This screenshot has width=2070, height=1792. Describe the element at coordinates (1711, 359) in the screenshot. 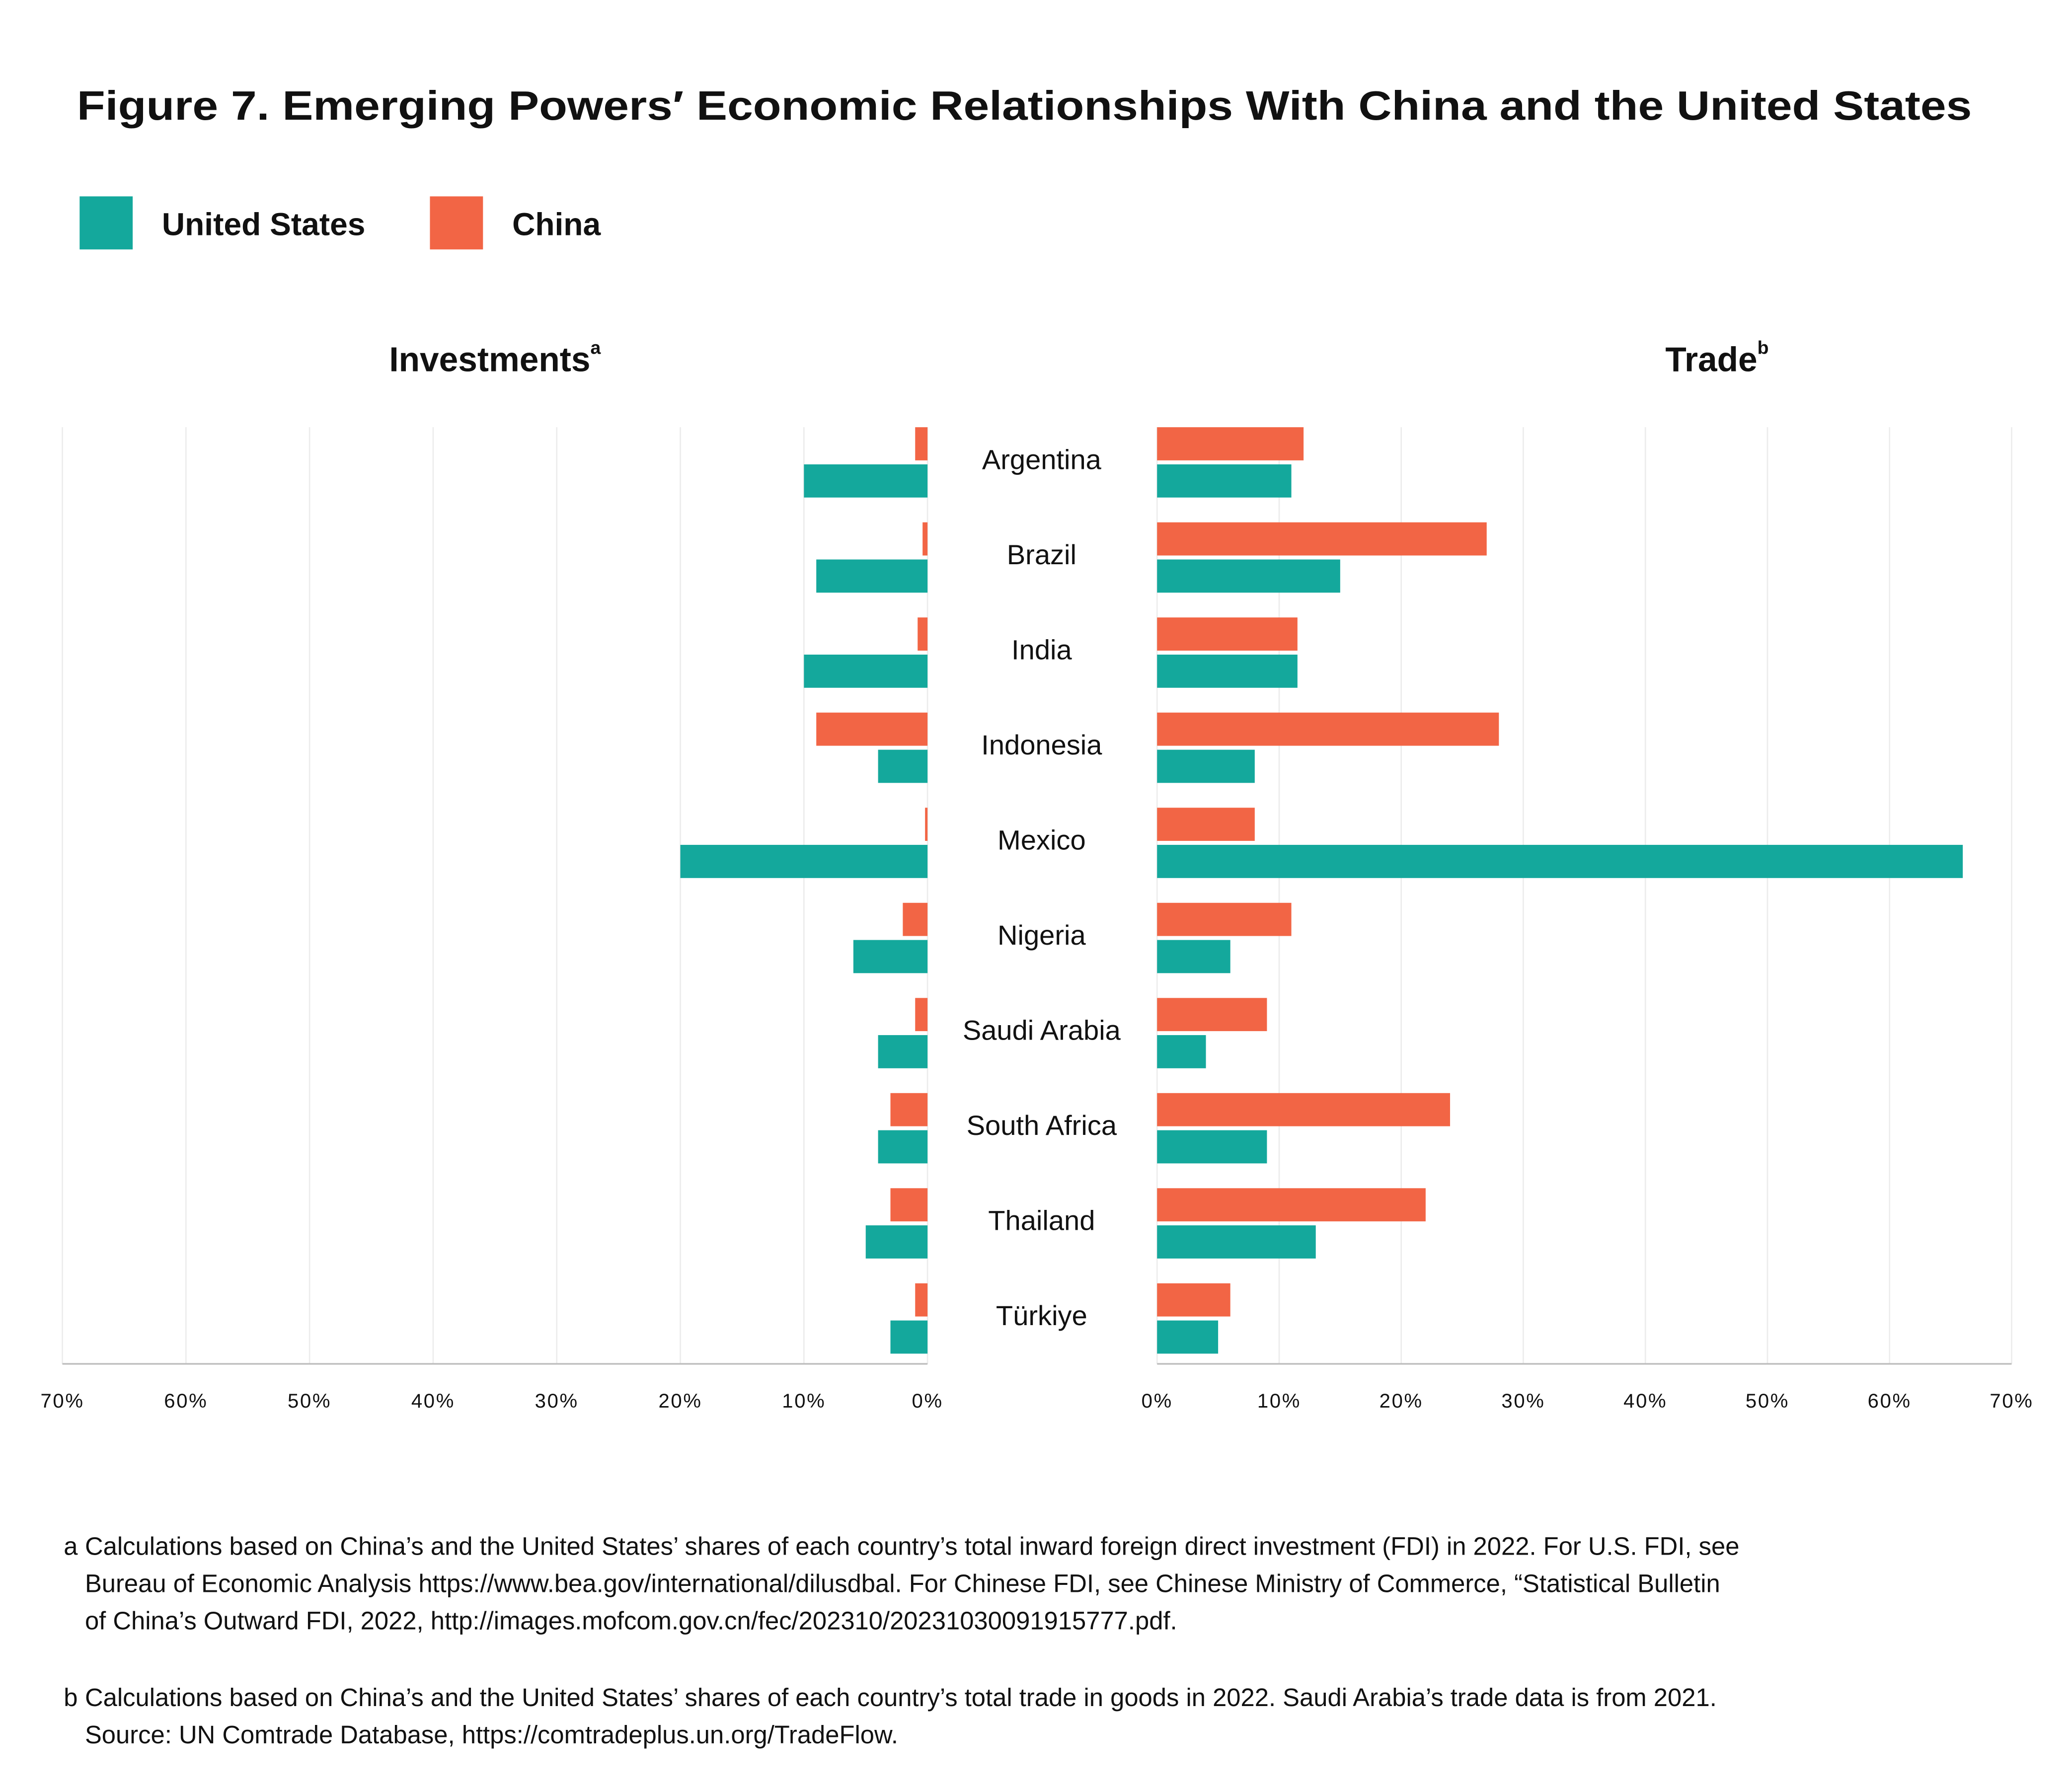

I see `panel-title-text: Trade` at that location.